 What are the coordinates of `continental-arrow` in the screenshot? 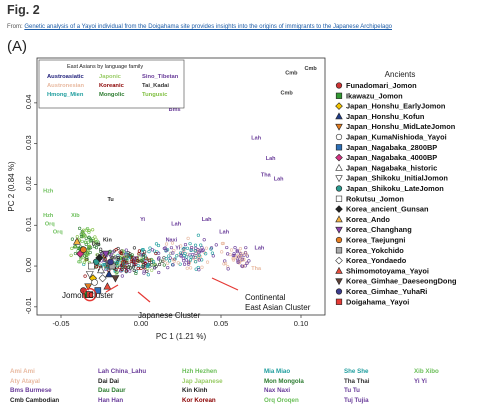 It's located at (225, 284).